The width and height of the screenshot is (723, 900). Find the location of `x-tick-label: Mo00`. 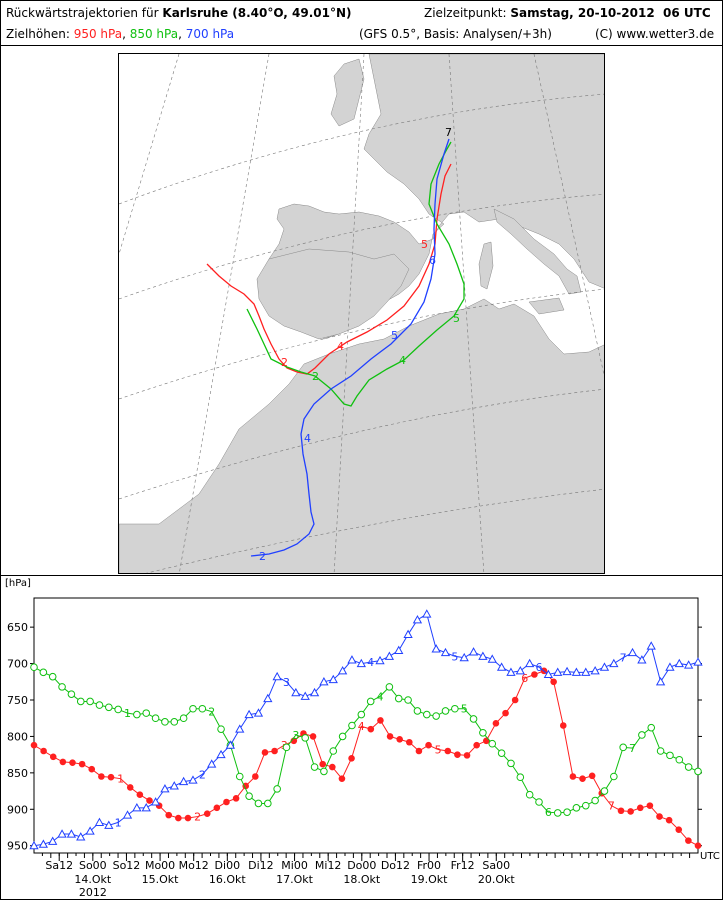

x-tick-label: Mo00 is located at coordinates (160, 865).